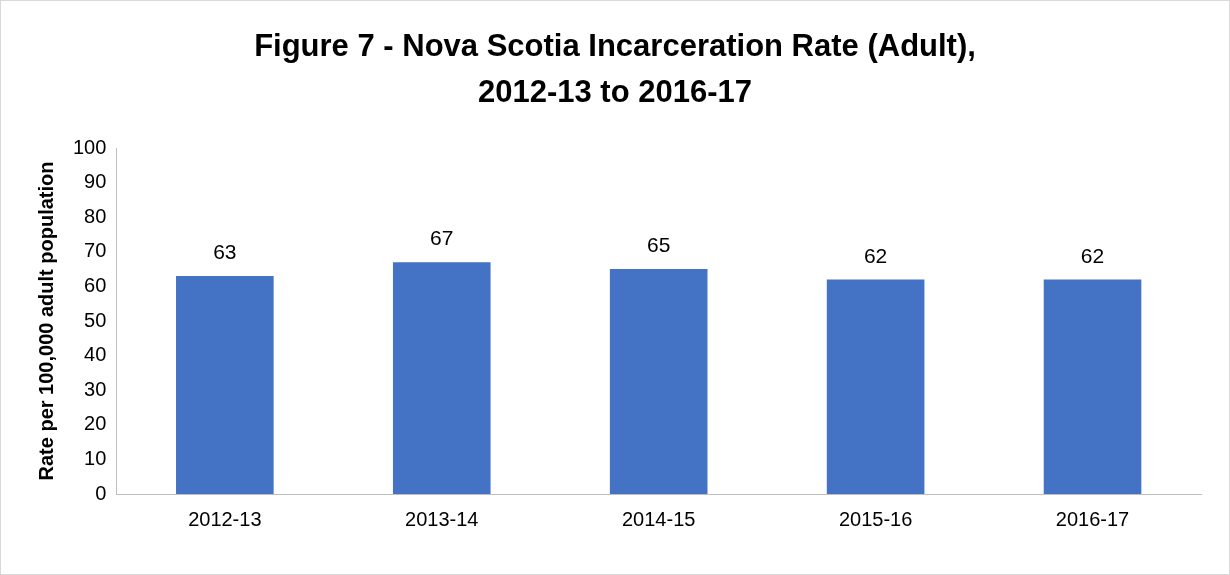 The width and height of the screenshot is (1230, 575). I want to click on y-tick-label: 60, so click(95, 284).